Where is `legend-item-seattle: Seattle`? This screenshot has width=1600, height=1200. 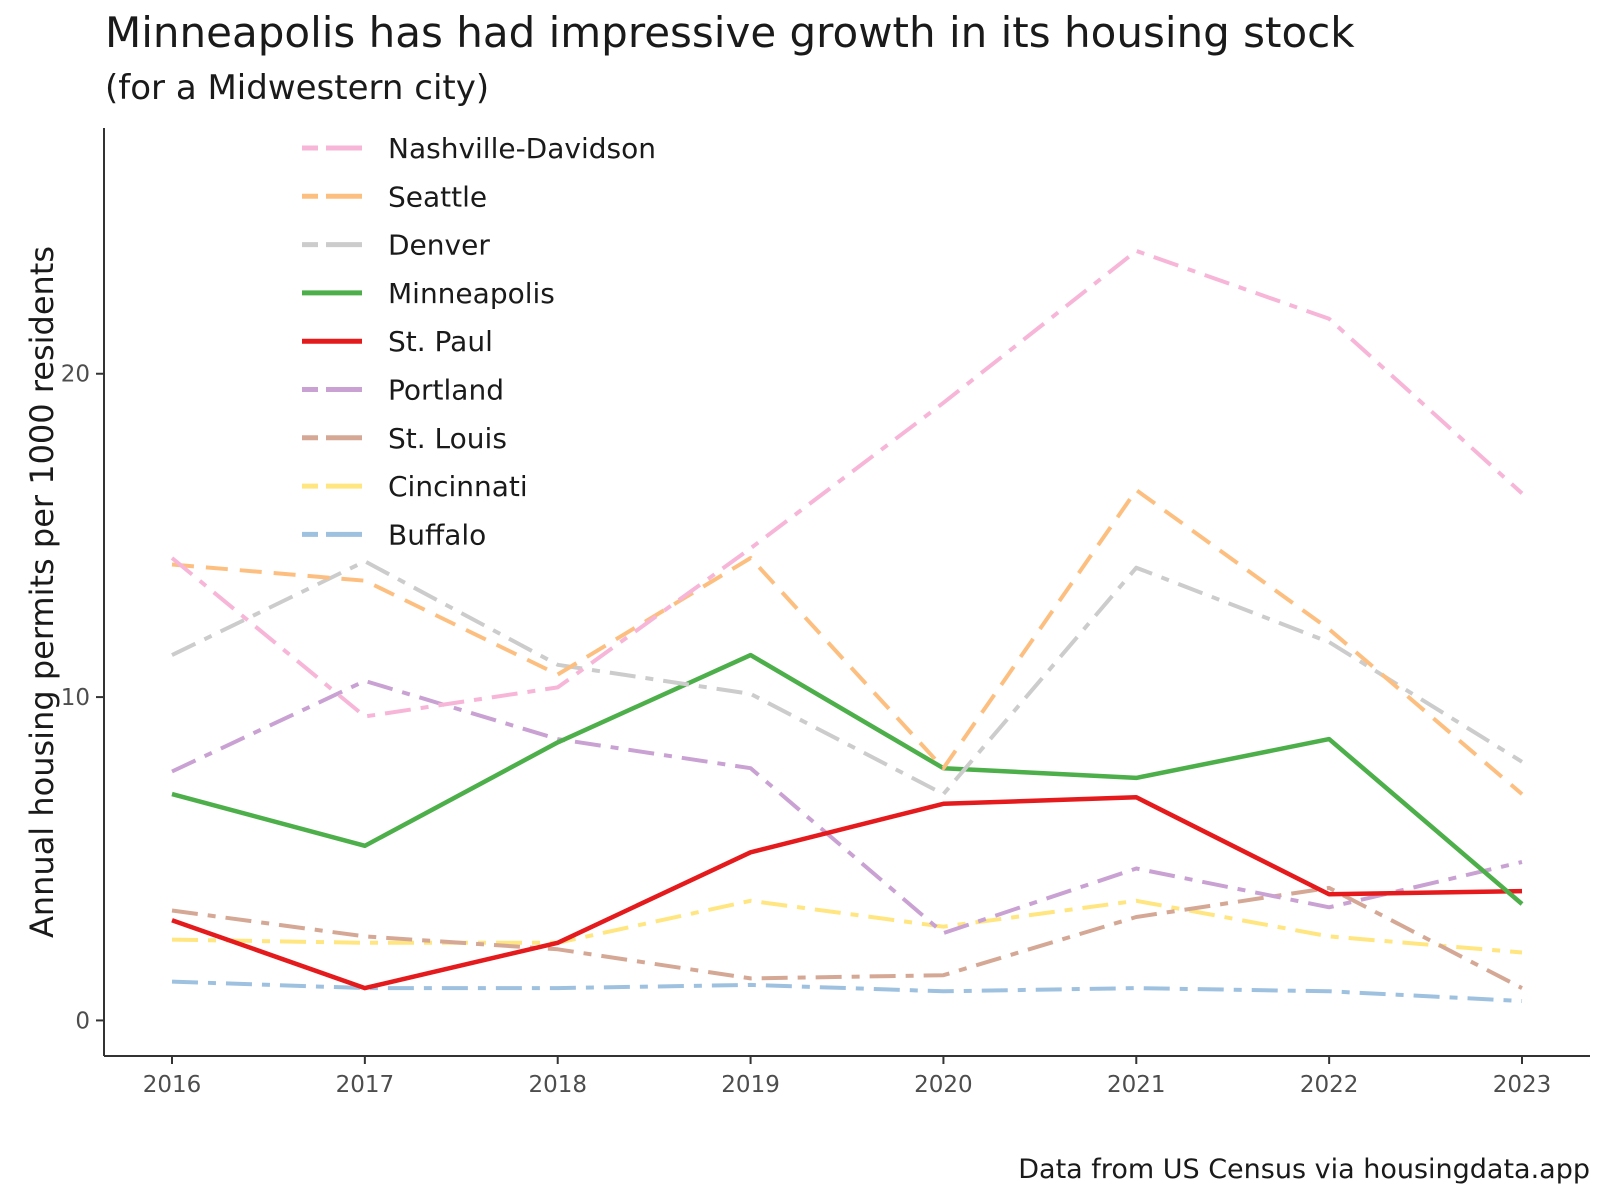
legend-item-seattle: Seattle is located at coordinates (394, 196).